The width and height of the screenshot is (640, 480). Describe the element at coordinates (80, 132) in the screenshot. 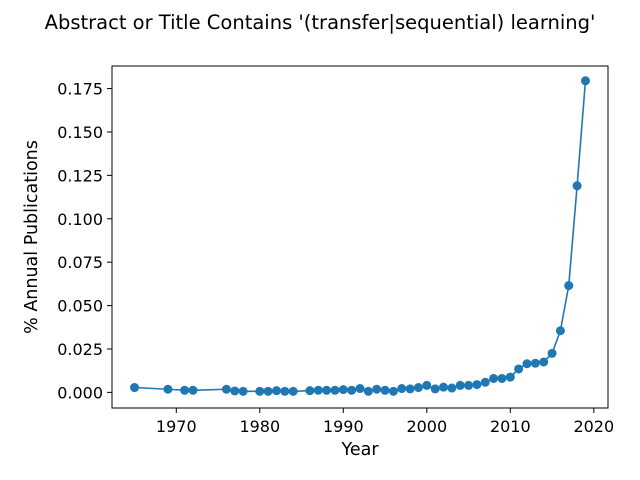

I see `y-tick-label: 0.150` at that location.